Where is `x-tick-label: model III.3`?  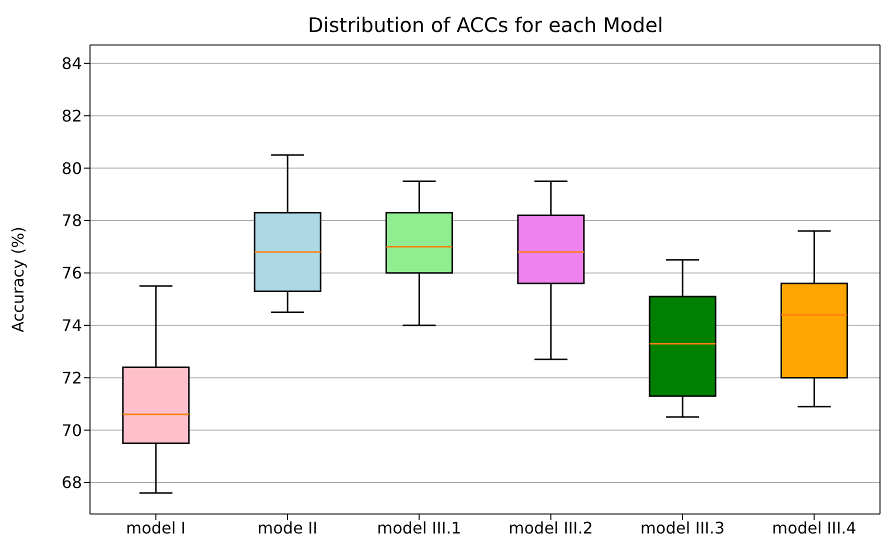 x-tick-label: model III.3 is located at coordinates (682, 528).